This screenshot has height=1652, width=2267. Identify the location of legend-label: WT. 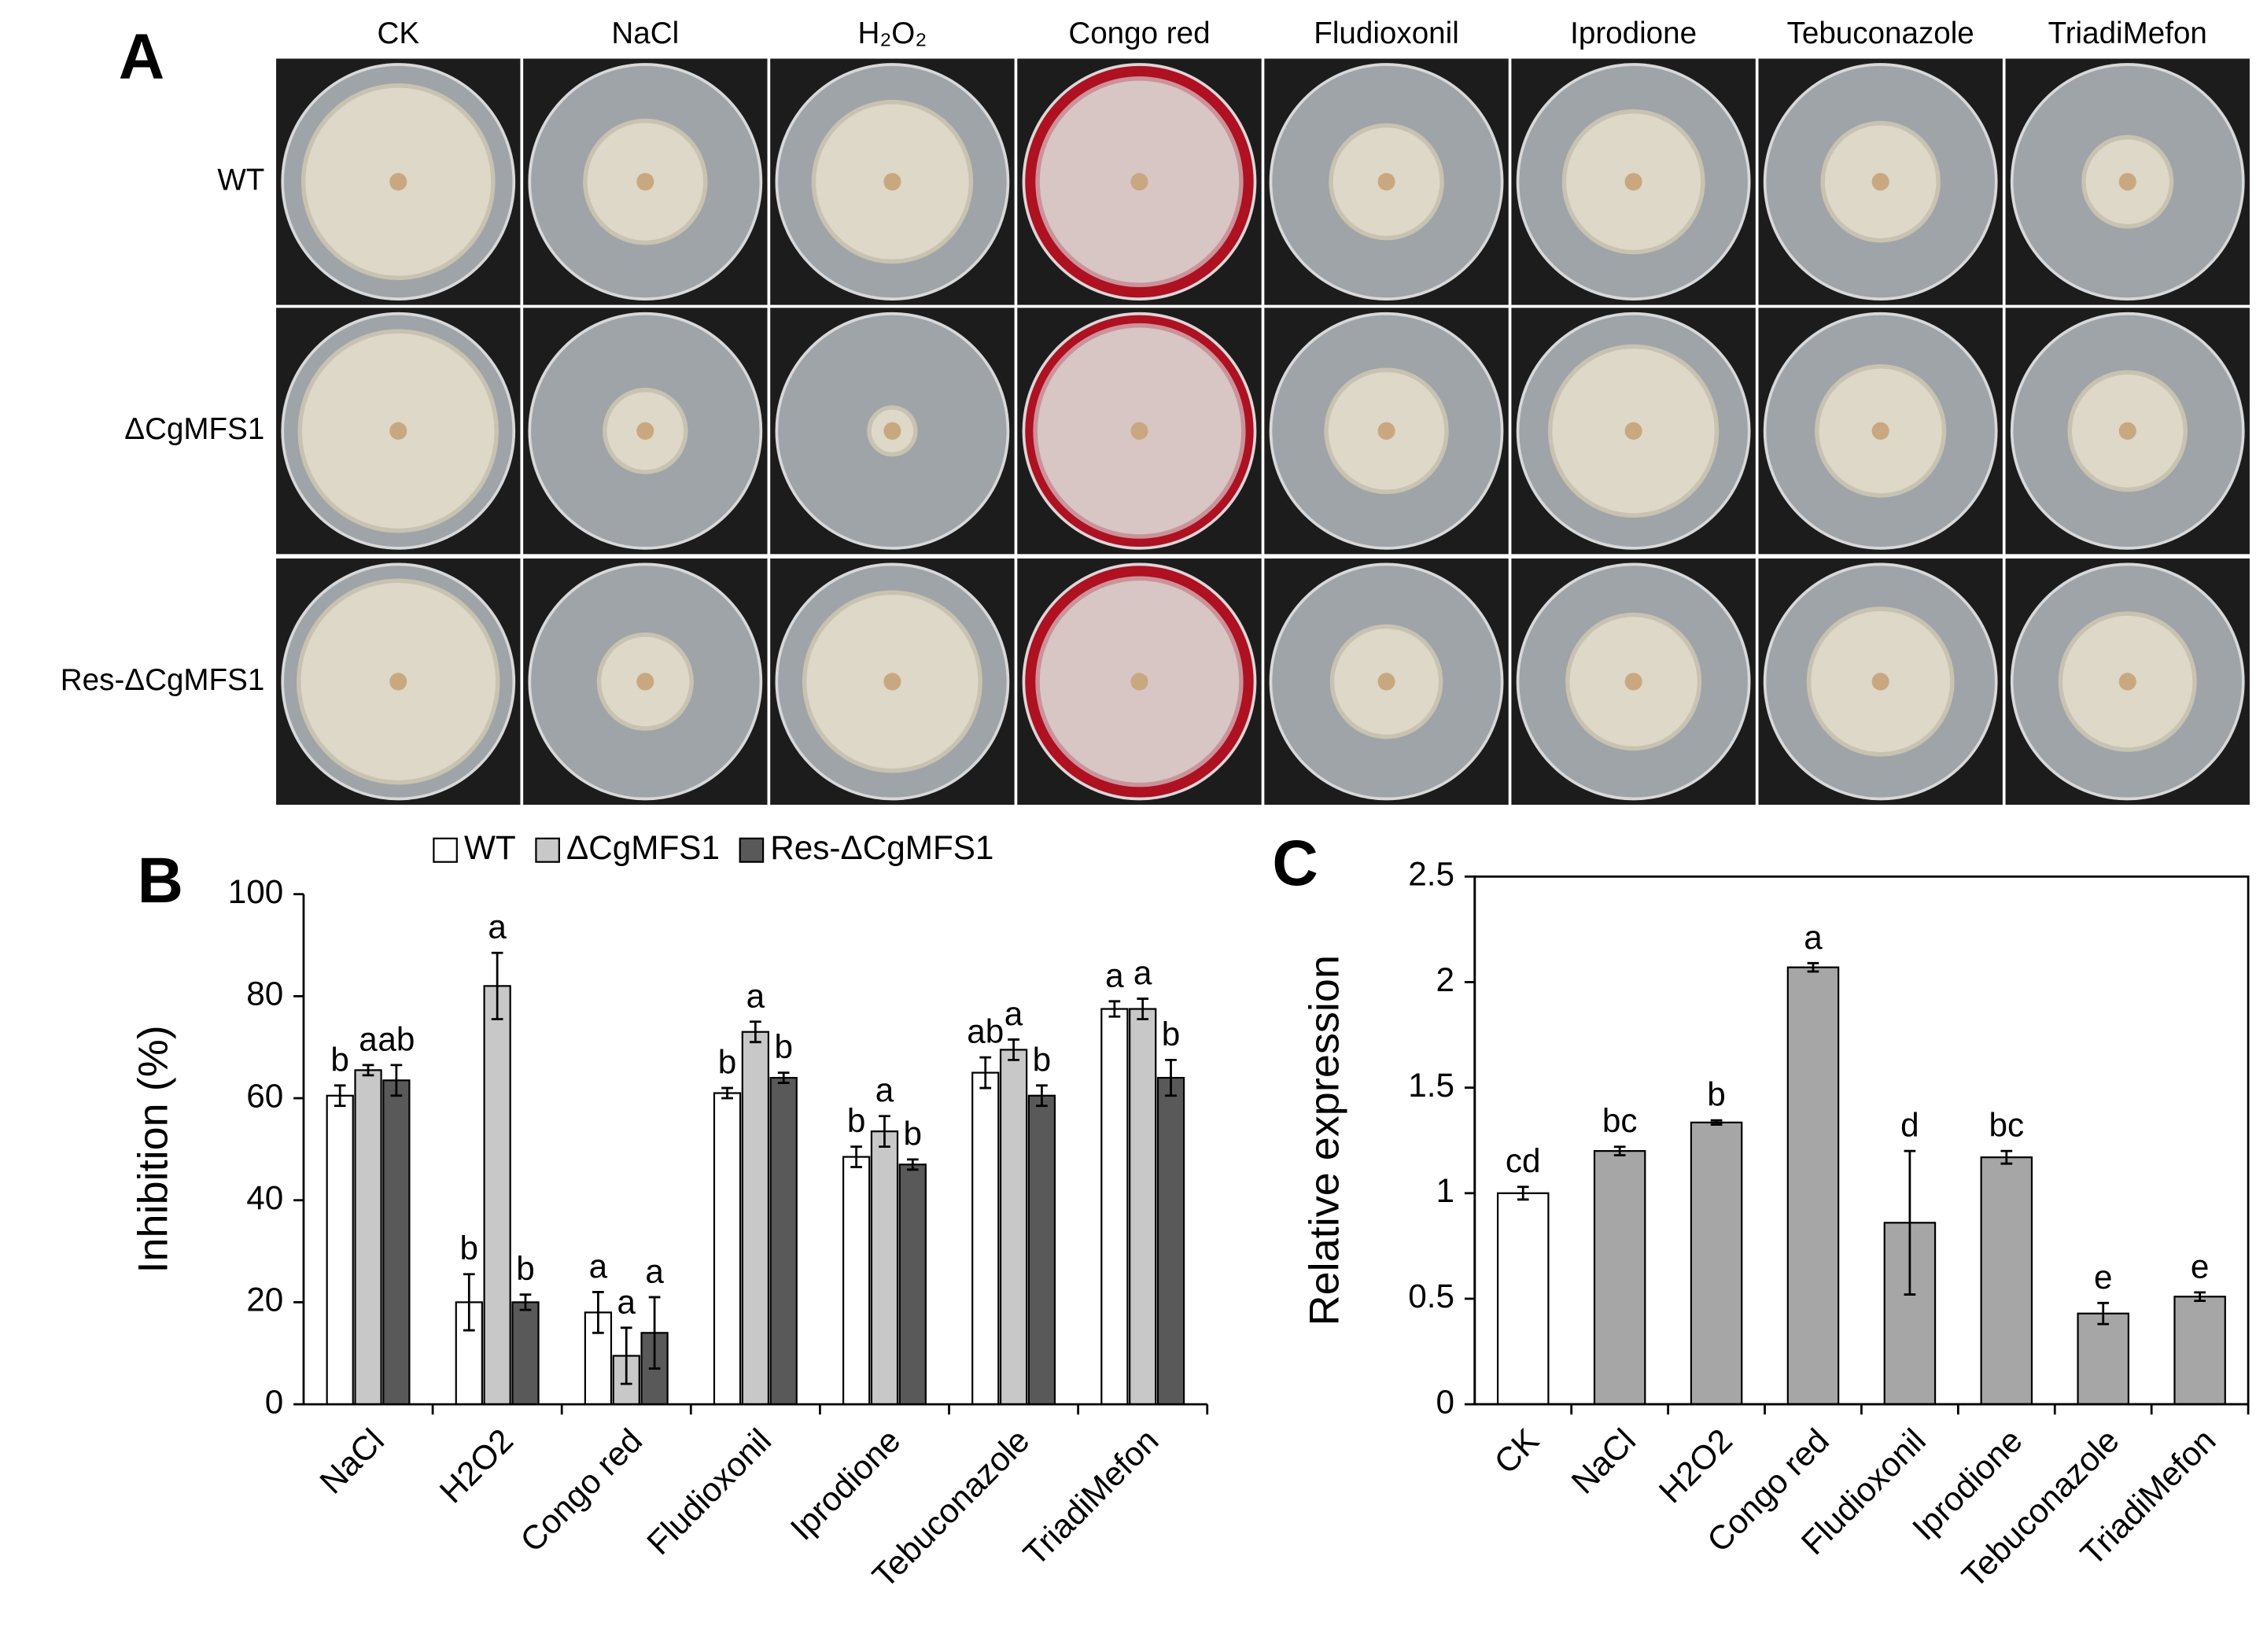
(490, 848).